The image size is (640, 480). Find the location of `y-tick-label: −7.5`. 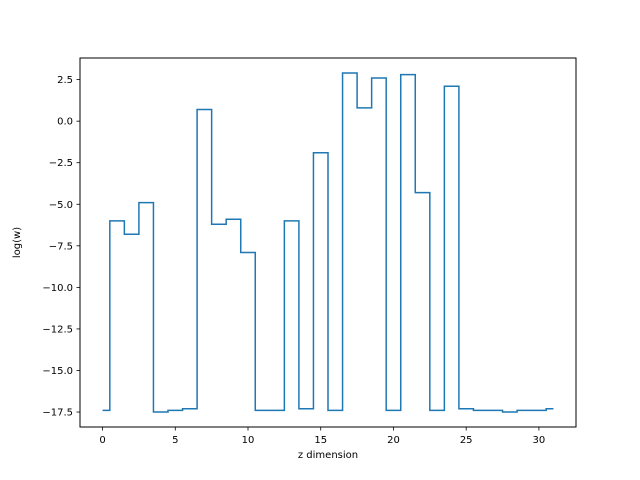

y-tick-label: −7.5 is located at coordinates (61, 246).